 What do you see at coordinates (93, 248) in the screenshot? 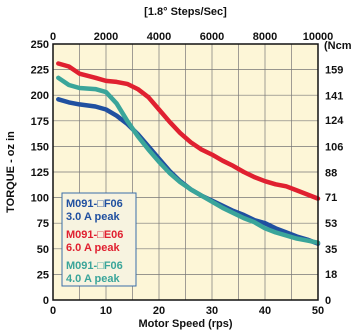
I see `legend-series-2-current: 6.0 A peak` at bounding box center [93, 248].